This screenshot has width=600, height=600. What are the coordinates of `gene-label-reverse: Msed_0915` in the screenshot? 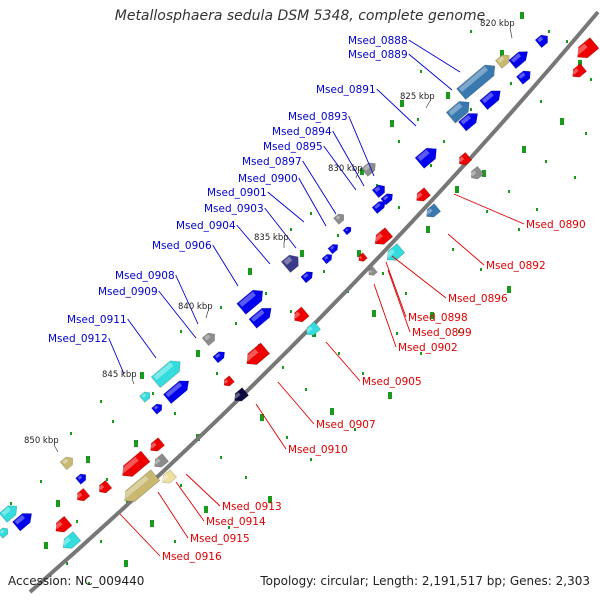 It's located at (220, 539).